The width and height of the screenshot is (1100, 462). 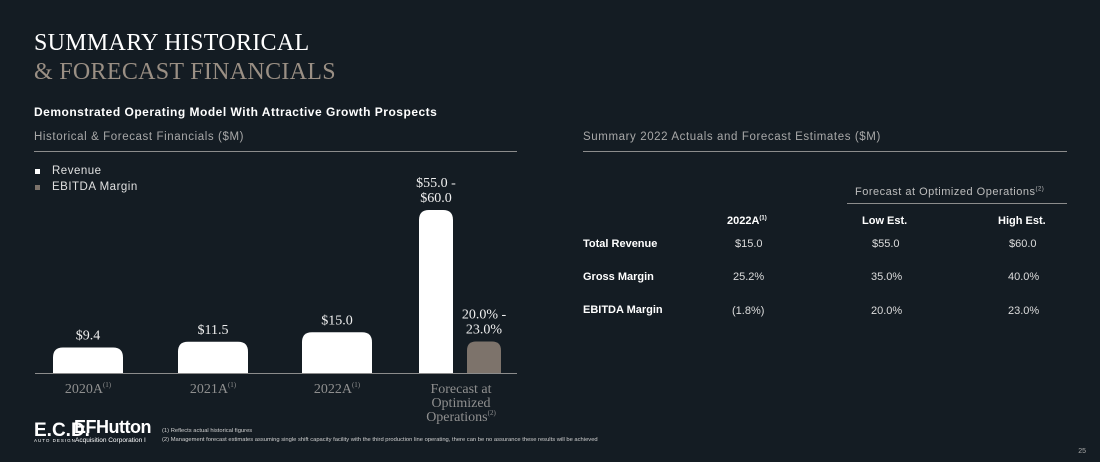 I want to click on cell-ebitda-2022a: (1.8%), so click(x=748, y=311).